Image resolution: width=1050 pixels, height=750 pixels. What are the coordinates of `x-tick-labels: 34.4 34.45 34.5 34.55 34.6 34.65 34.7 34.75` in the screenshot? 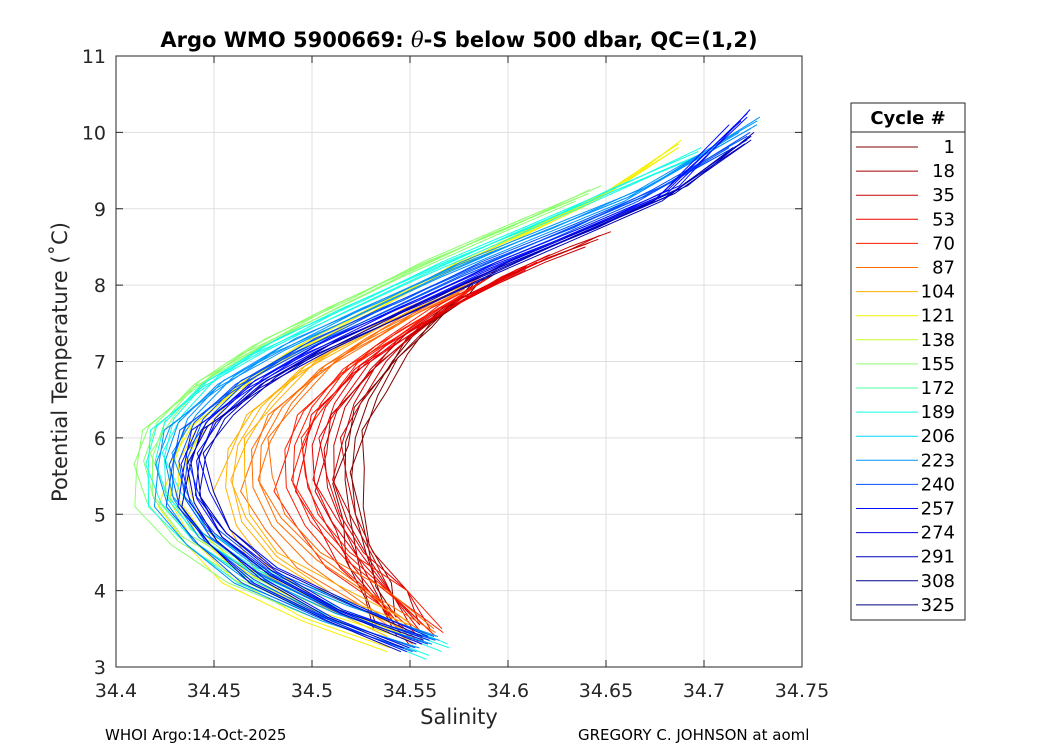 It's located at (462, 691).